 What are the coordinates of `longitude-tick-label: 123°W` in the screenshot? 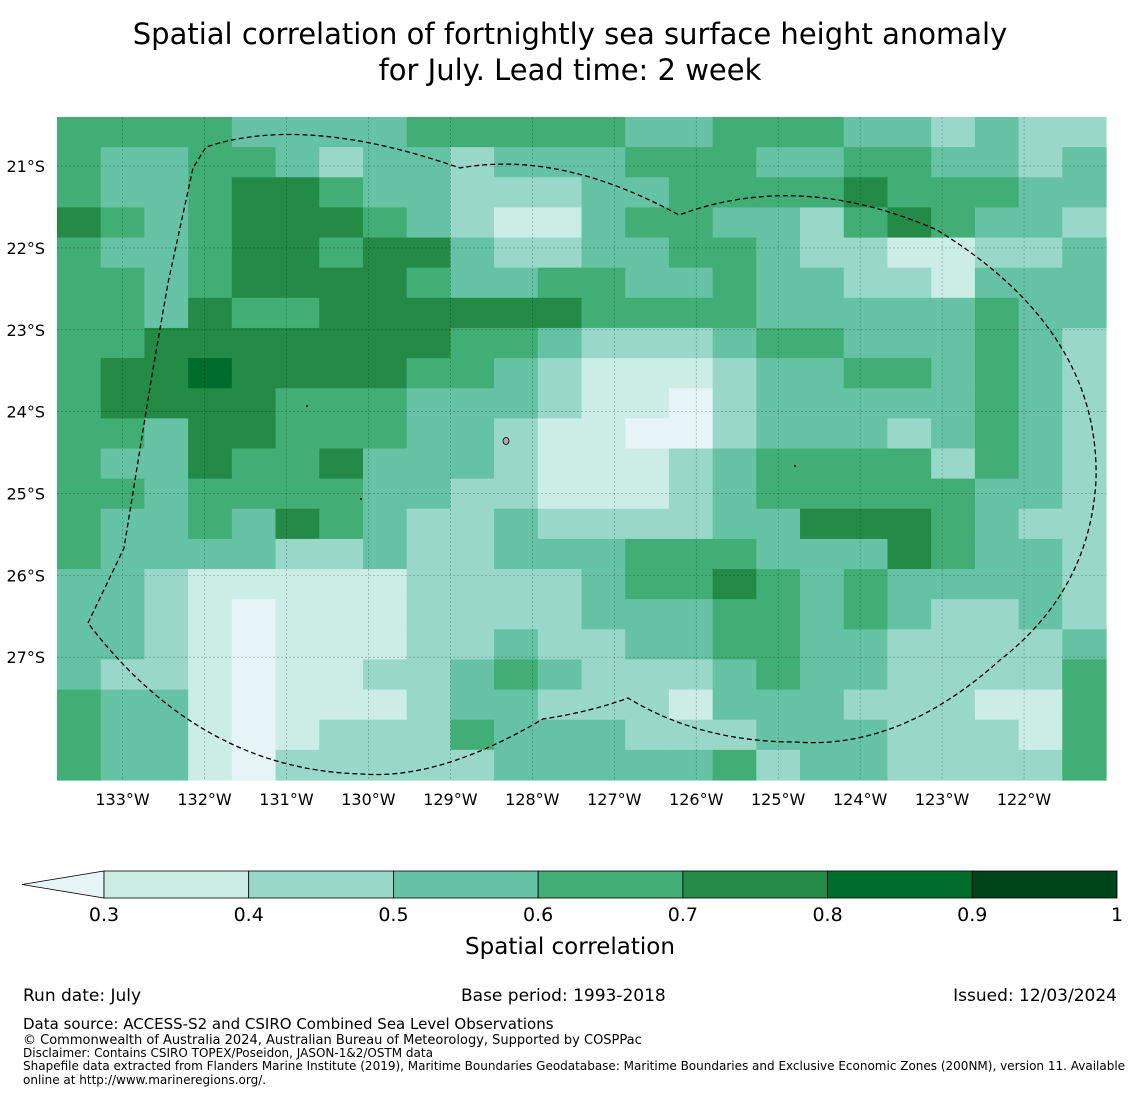 It's located at (942, 799).